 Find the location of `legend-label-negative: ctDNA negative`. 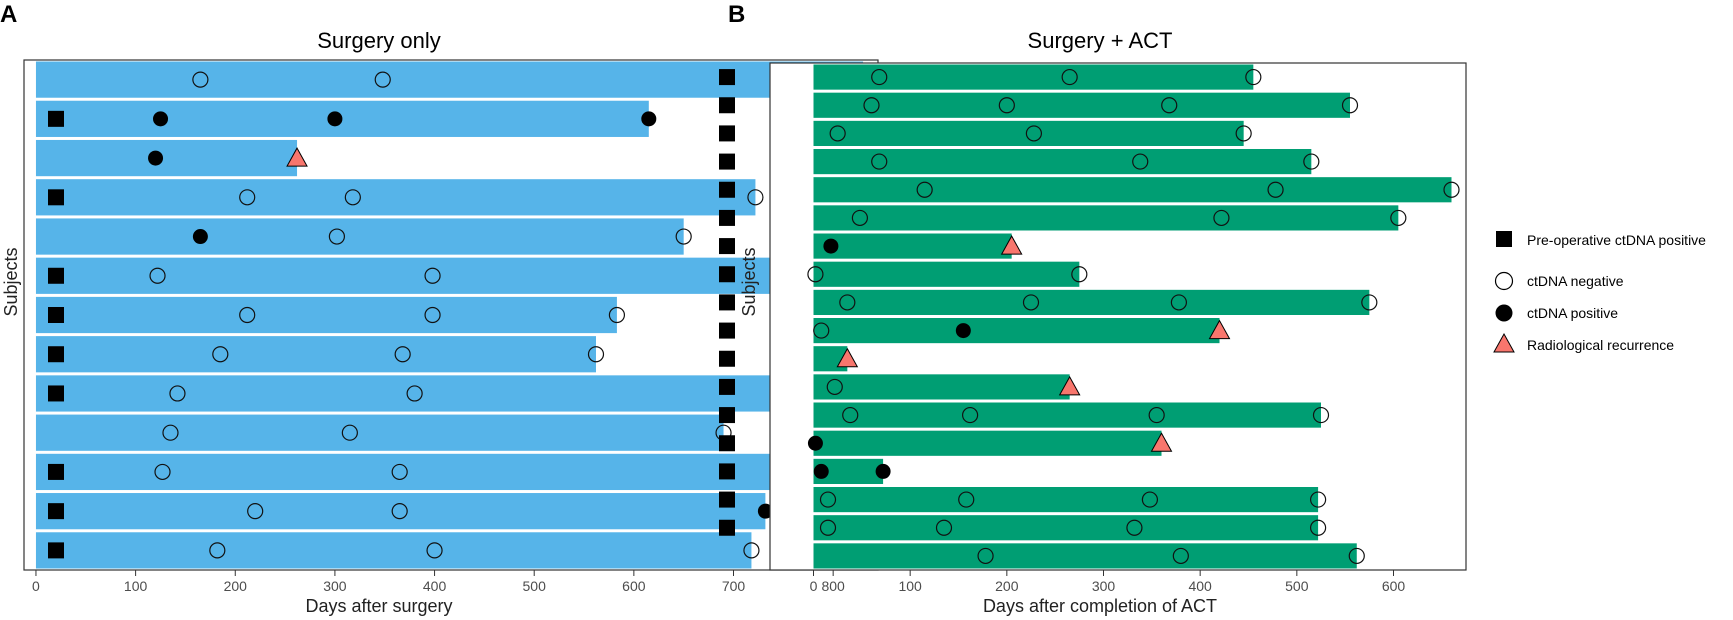

legend-label-negative: ctDNA negative is located at coordinates (1575, 281).